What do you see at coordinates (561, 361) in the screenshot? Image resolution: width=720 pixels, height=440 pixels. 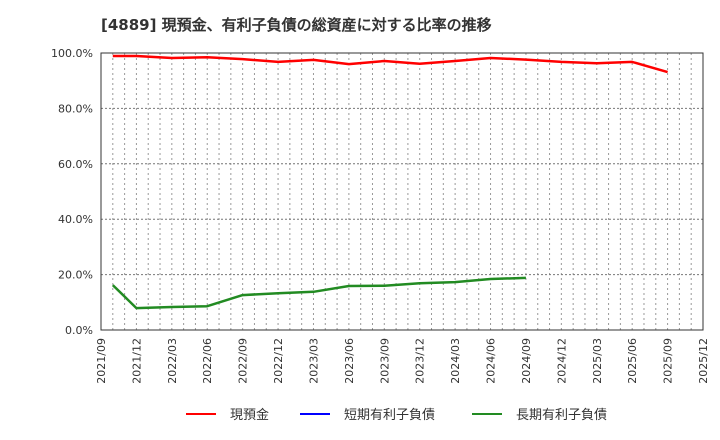 I see `x-tick-label: 2024/12` at bounding box center [561, 361].